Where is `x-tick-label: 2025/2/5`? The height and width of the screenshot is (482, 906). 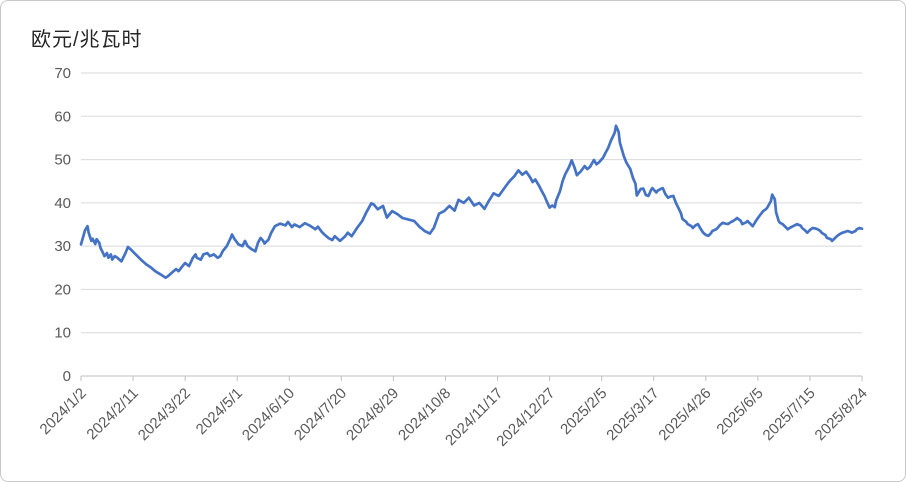
x-tick-label: 2025/2/5 is located at coordinates (583, 411).